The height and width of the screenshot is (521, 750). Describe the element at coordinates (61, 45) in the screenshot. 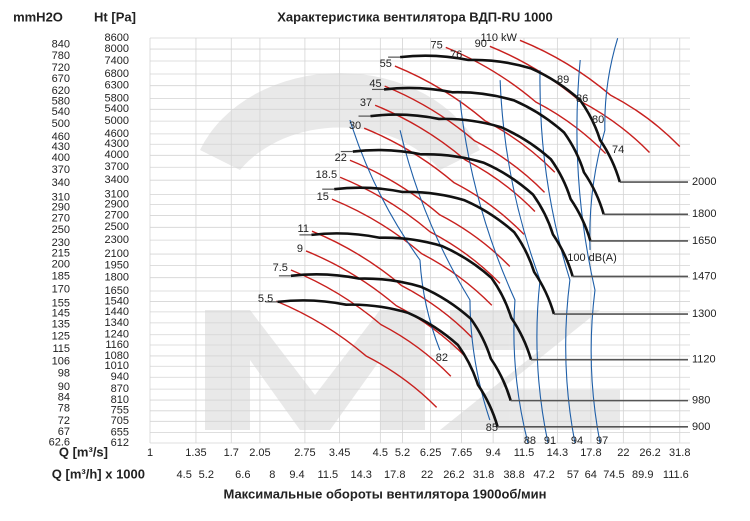

I see `y2-tick-label: 840` at that location.